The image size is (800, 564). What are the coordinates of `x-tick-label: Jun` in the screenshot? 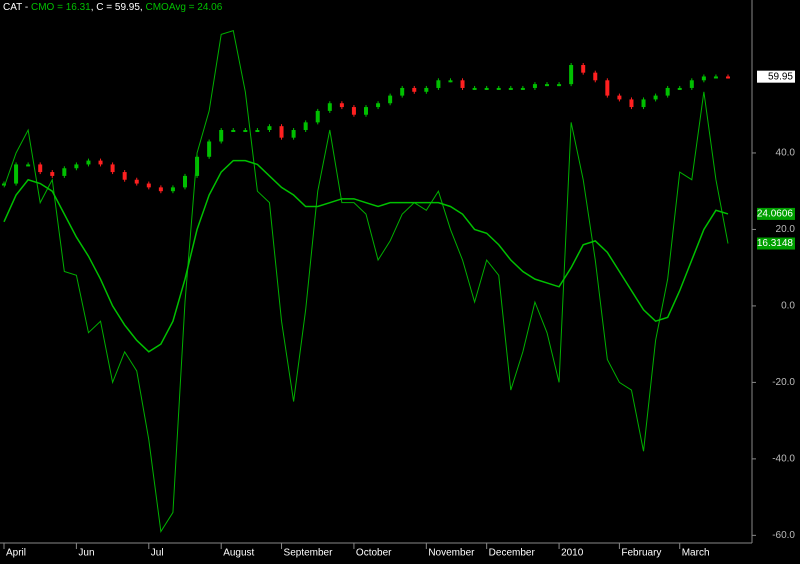 It's located at (86, 553).